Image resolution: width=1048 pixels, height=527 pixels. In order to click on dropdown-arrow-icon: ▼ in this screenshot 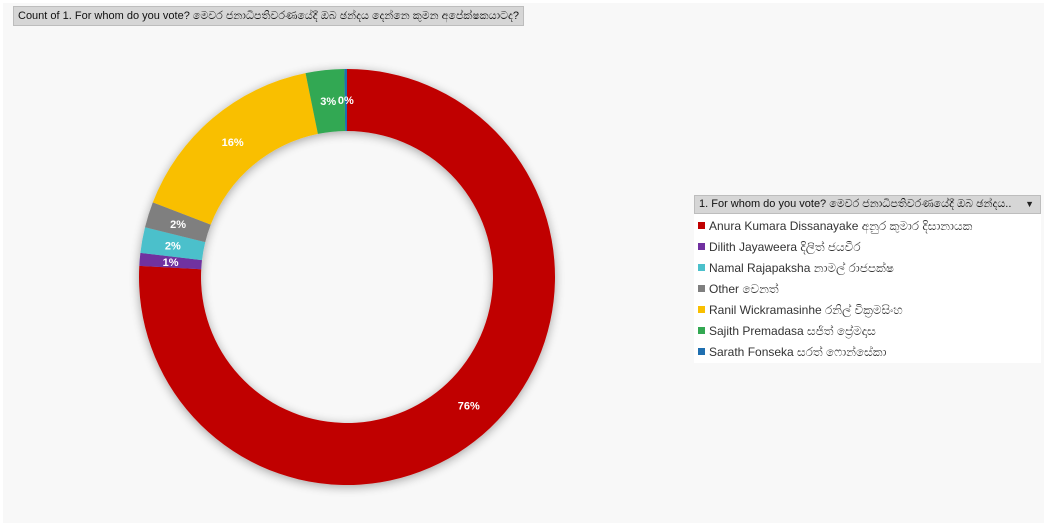, I will do `click(1029, 204)`.